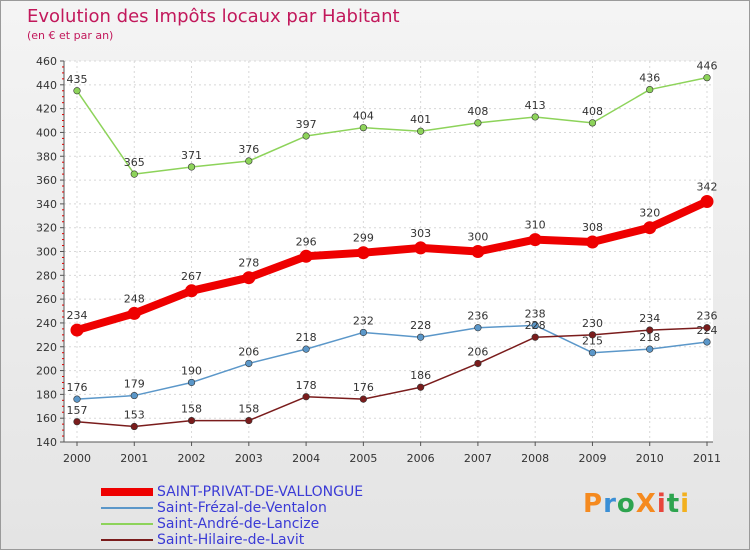  I want to click on data-label: 190, so click(191, 370).